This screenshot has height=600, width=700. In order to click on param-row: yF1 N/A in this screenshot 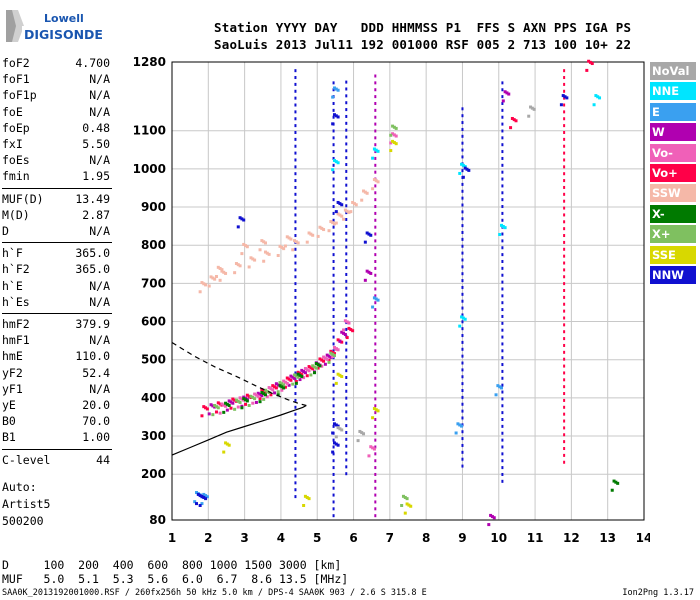, I will do `click(56, 389)`.